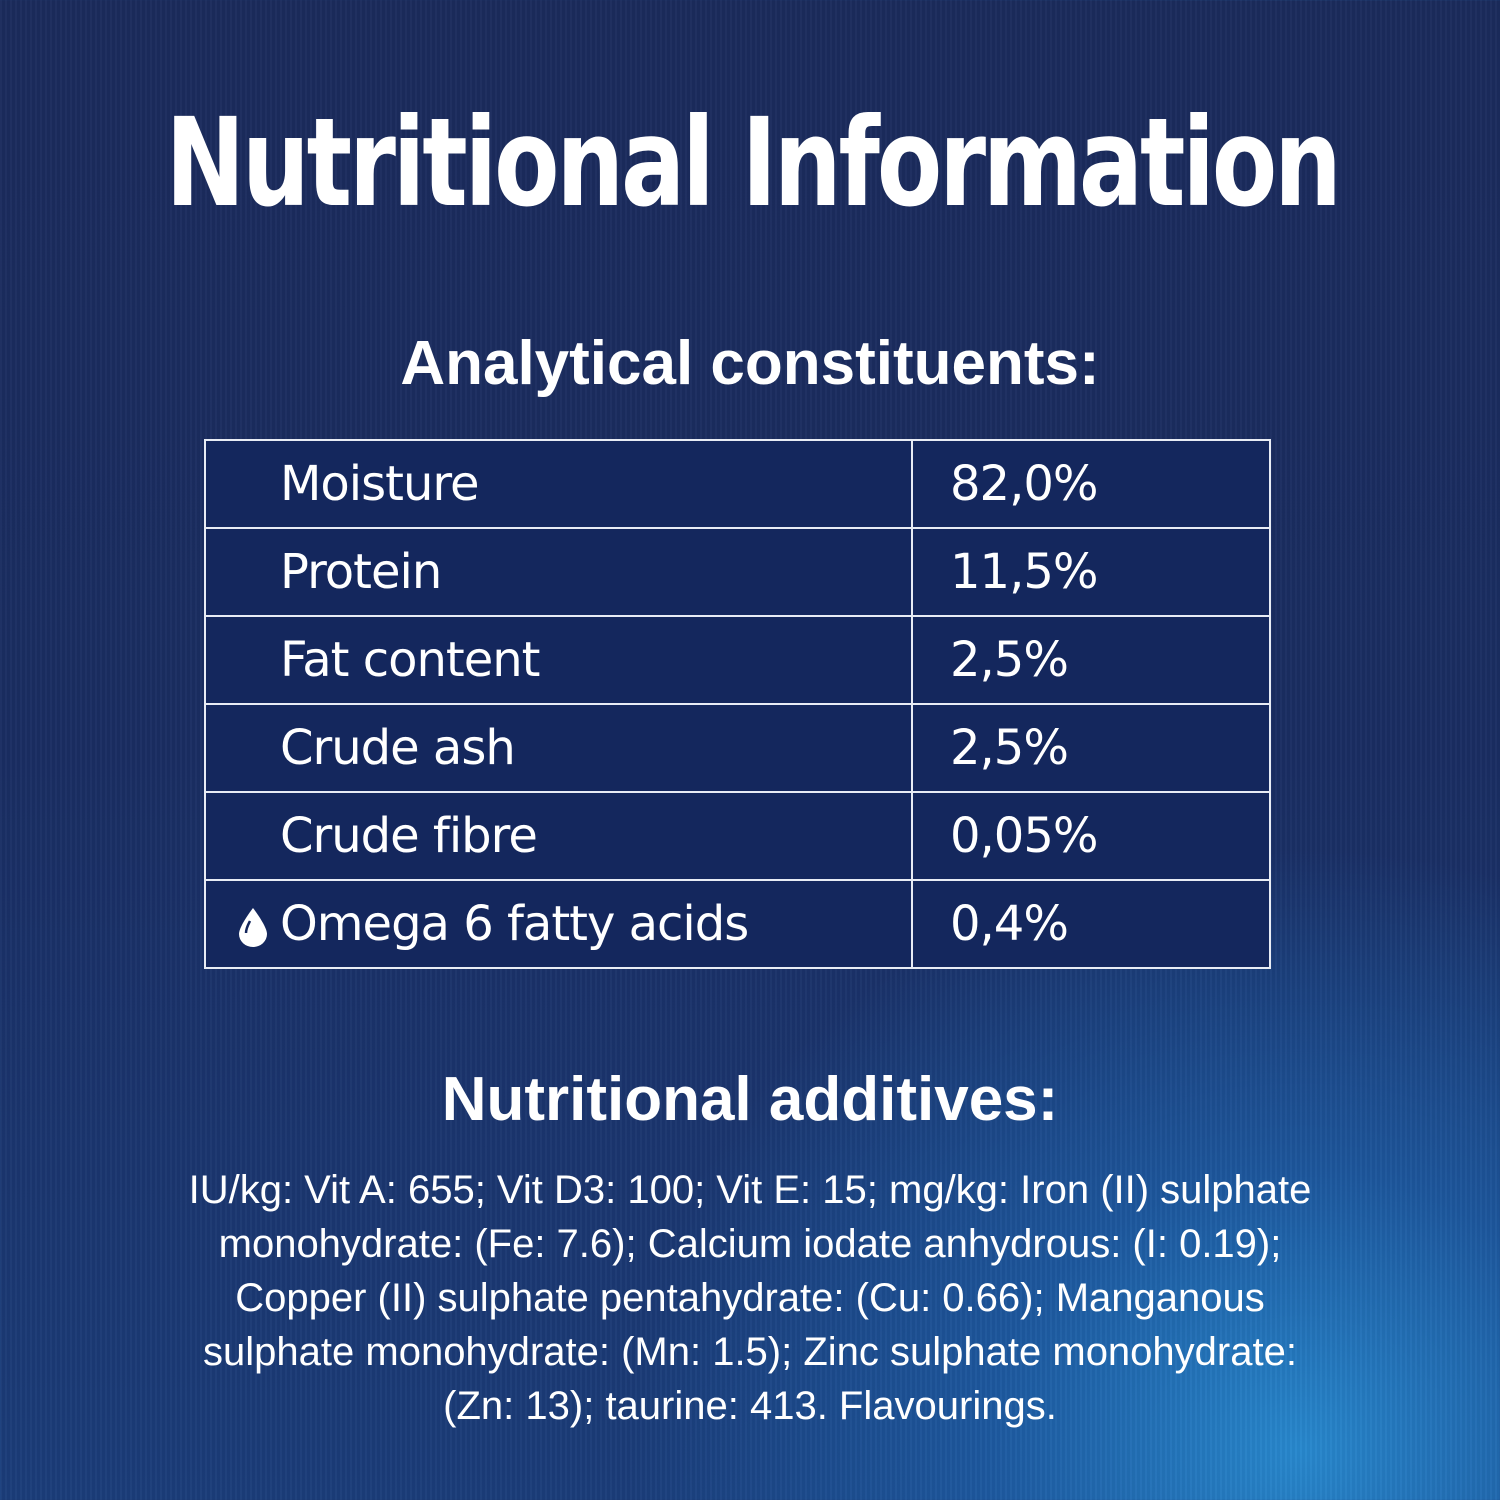 Image resolution: width=1500 pixels, height=1500 pixels. I want to click on row-label-omega: Omega 6 fatty acids, so click(558, 924).